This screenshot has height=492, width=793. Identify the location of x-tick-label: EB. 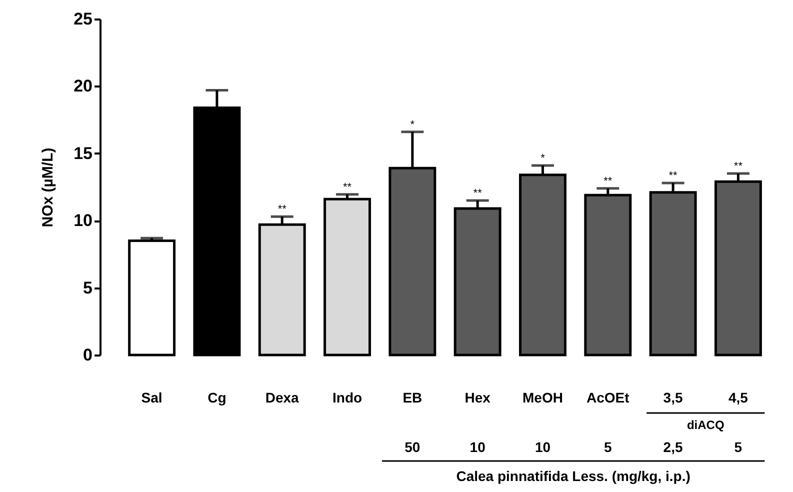
(412, 398).